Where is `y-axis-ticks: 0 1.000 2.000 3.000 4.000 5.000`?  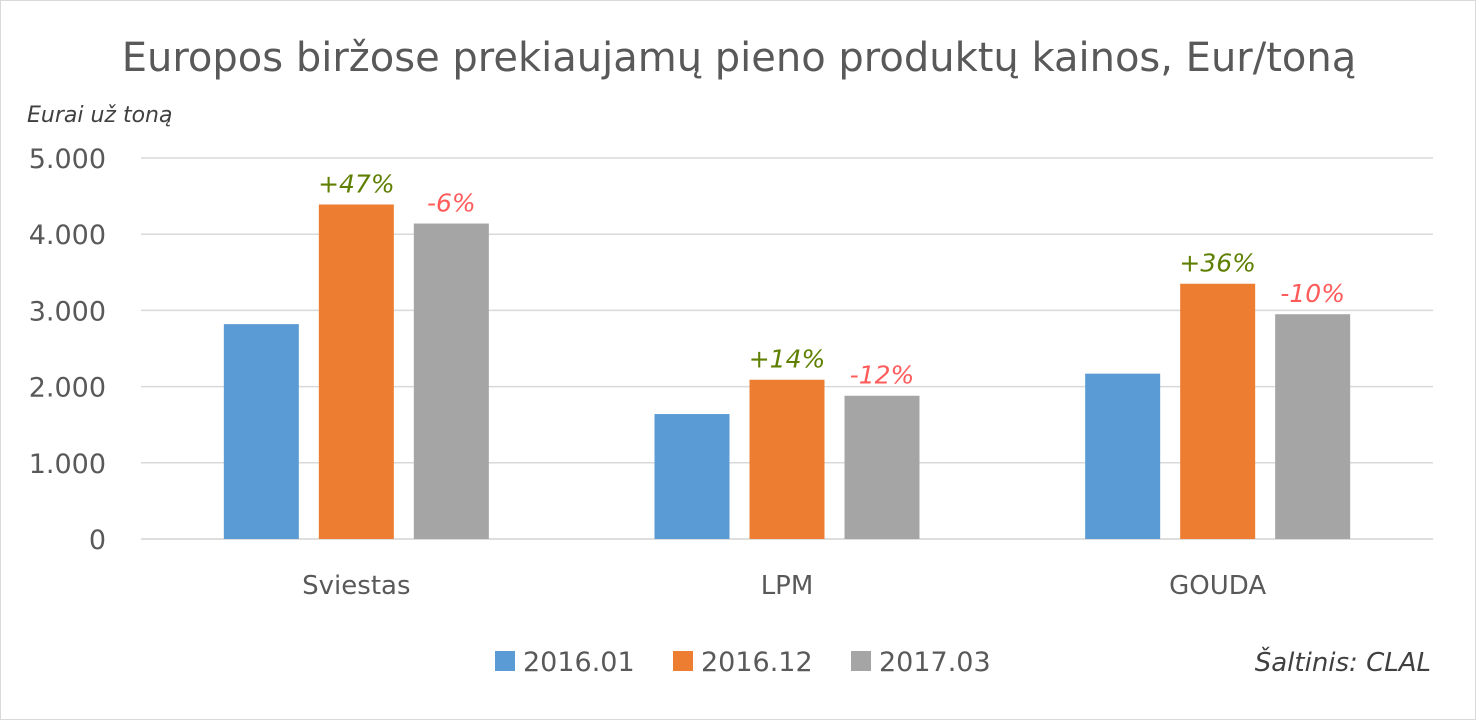
y-axis-ticks: 0 1.000 2.000 3.000 4.000 5.000 is located at coordinates (67, 350).